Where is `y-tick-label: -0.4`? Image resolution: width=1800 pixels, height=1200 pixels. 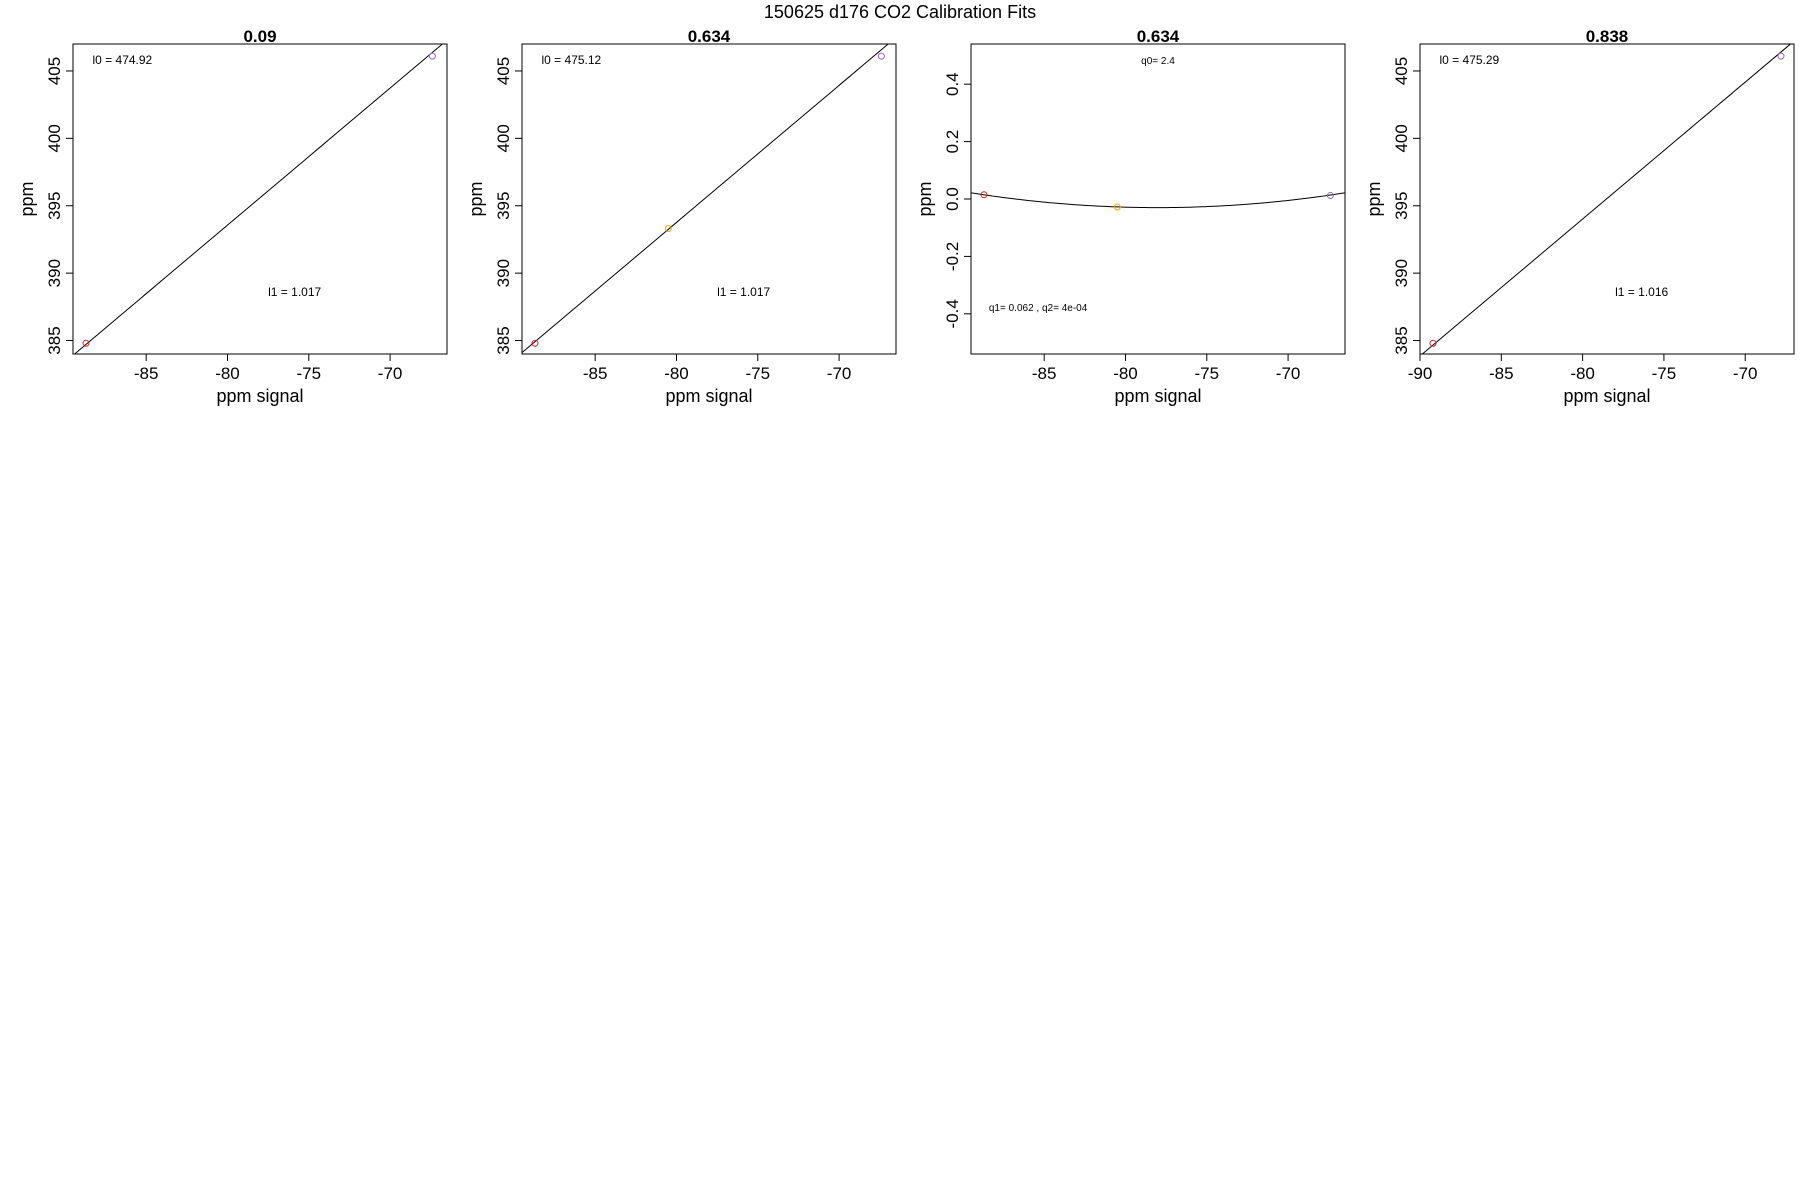
y-tick-label: -0.4 is located at coordinates (952, 313).